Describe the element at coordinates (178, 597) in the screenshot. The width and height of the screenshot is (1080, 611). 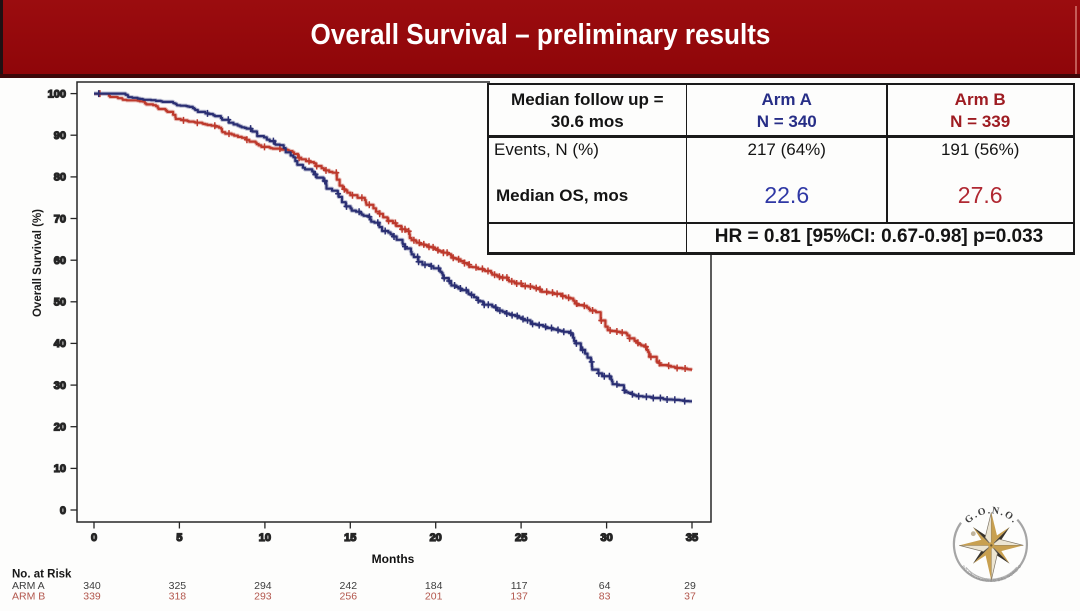
I see `svg-text: 318` at that location.